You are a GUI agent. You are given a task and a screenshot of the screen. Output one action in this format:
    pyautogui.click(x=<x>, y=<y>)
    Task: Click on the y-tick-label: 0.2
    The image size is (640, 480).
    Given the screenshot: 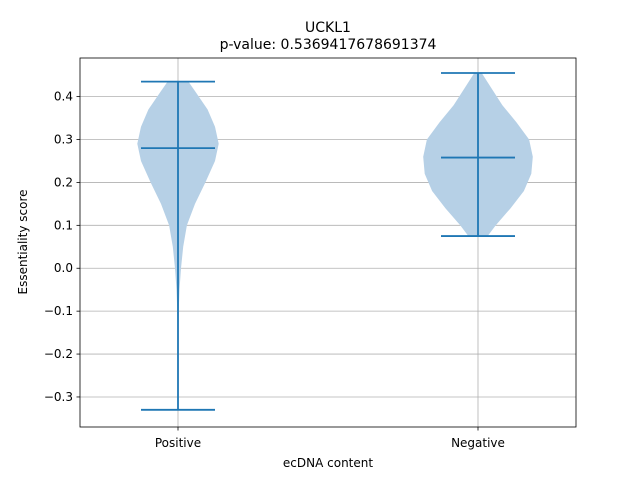 What is the action you would take?
    pyautogui.click(x=63, y=182)
    